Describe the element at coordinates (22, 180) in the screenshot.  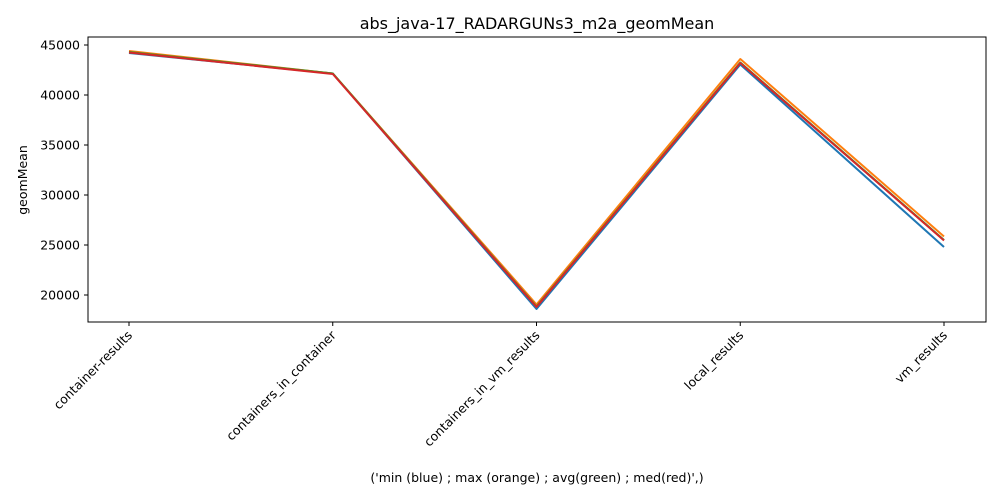
I see `y-axis-label: geomMean` at that location.